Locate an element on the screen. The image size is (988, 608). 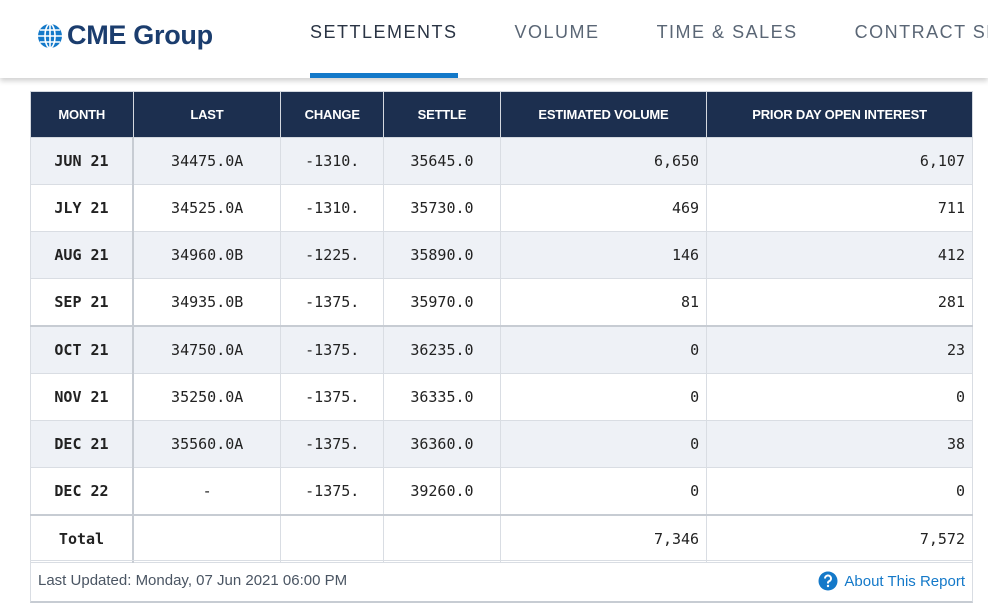
total-open-interest: 7,572 is located at coordinates (839, 538).